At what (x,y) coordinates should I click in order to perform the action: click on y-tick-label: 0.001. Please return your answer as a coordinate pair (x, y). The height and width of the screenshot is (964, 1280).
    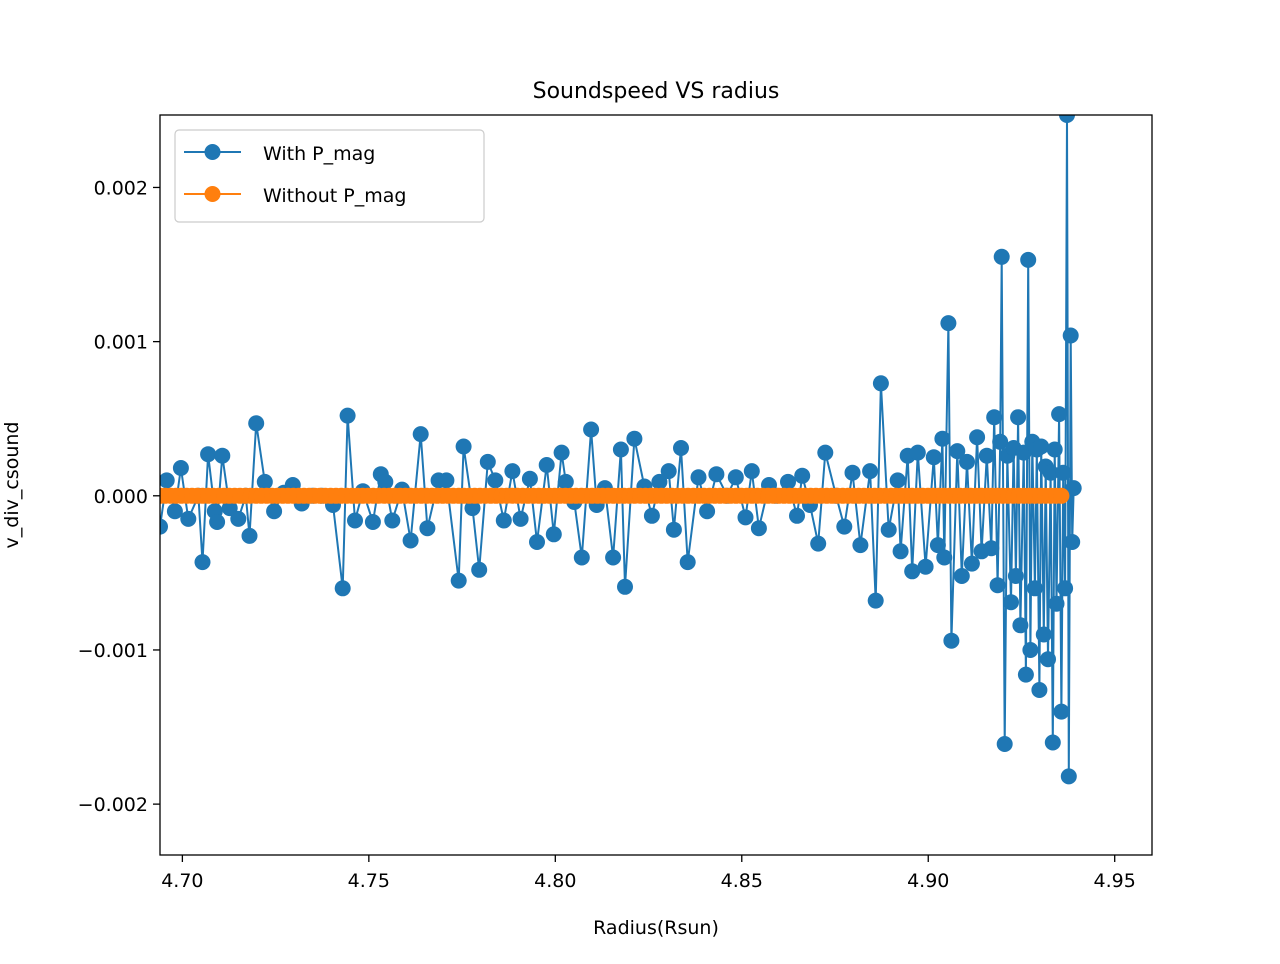
    Looking at the image, I should click on (121, 343).